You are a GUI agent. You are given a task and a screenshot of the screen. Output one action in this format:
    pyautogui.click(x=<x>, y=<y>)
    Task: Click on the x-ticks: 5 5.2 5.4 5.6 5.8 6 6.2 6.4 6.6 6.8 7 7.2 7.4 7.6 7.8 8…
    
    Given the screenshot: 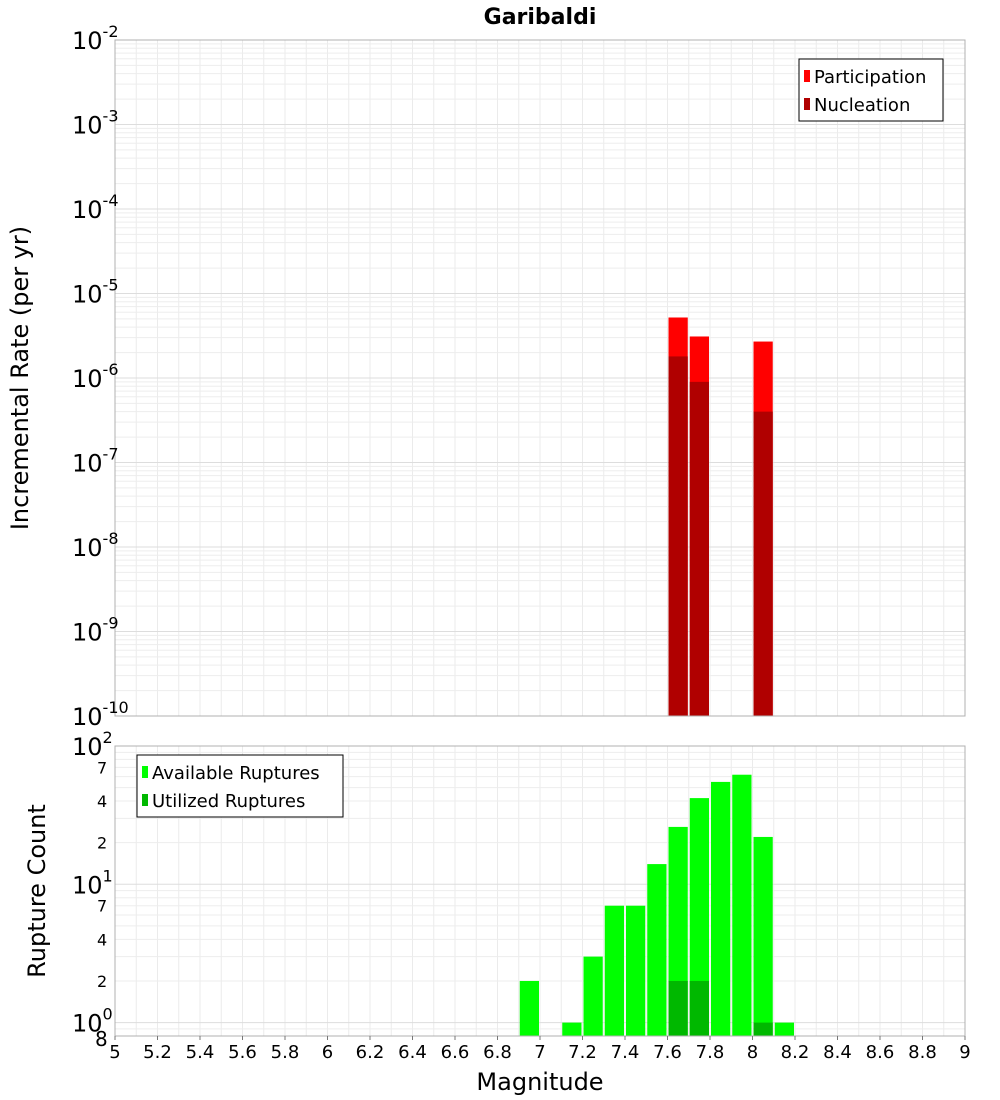 What is the action you would take?
    pyautogui.click(x=540, y=1049)
    